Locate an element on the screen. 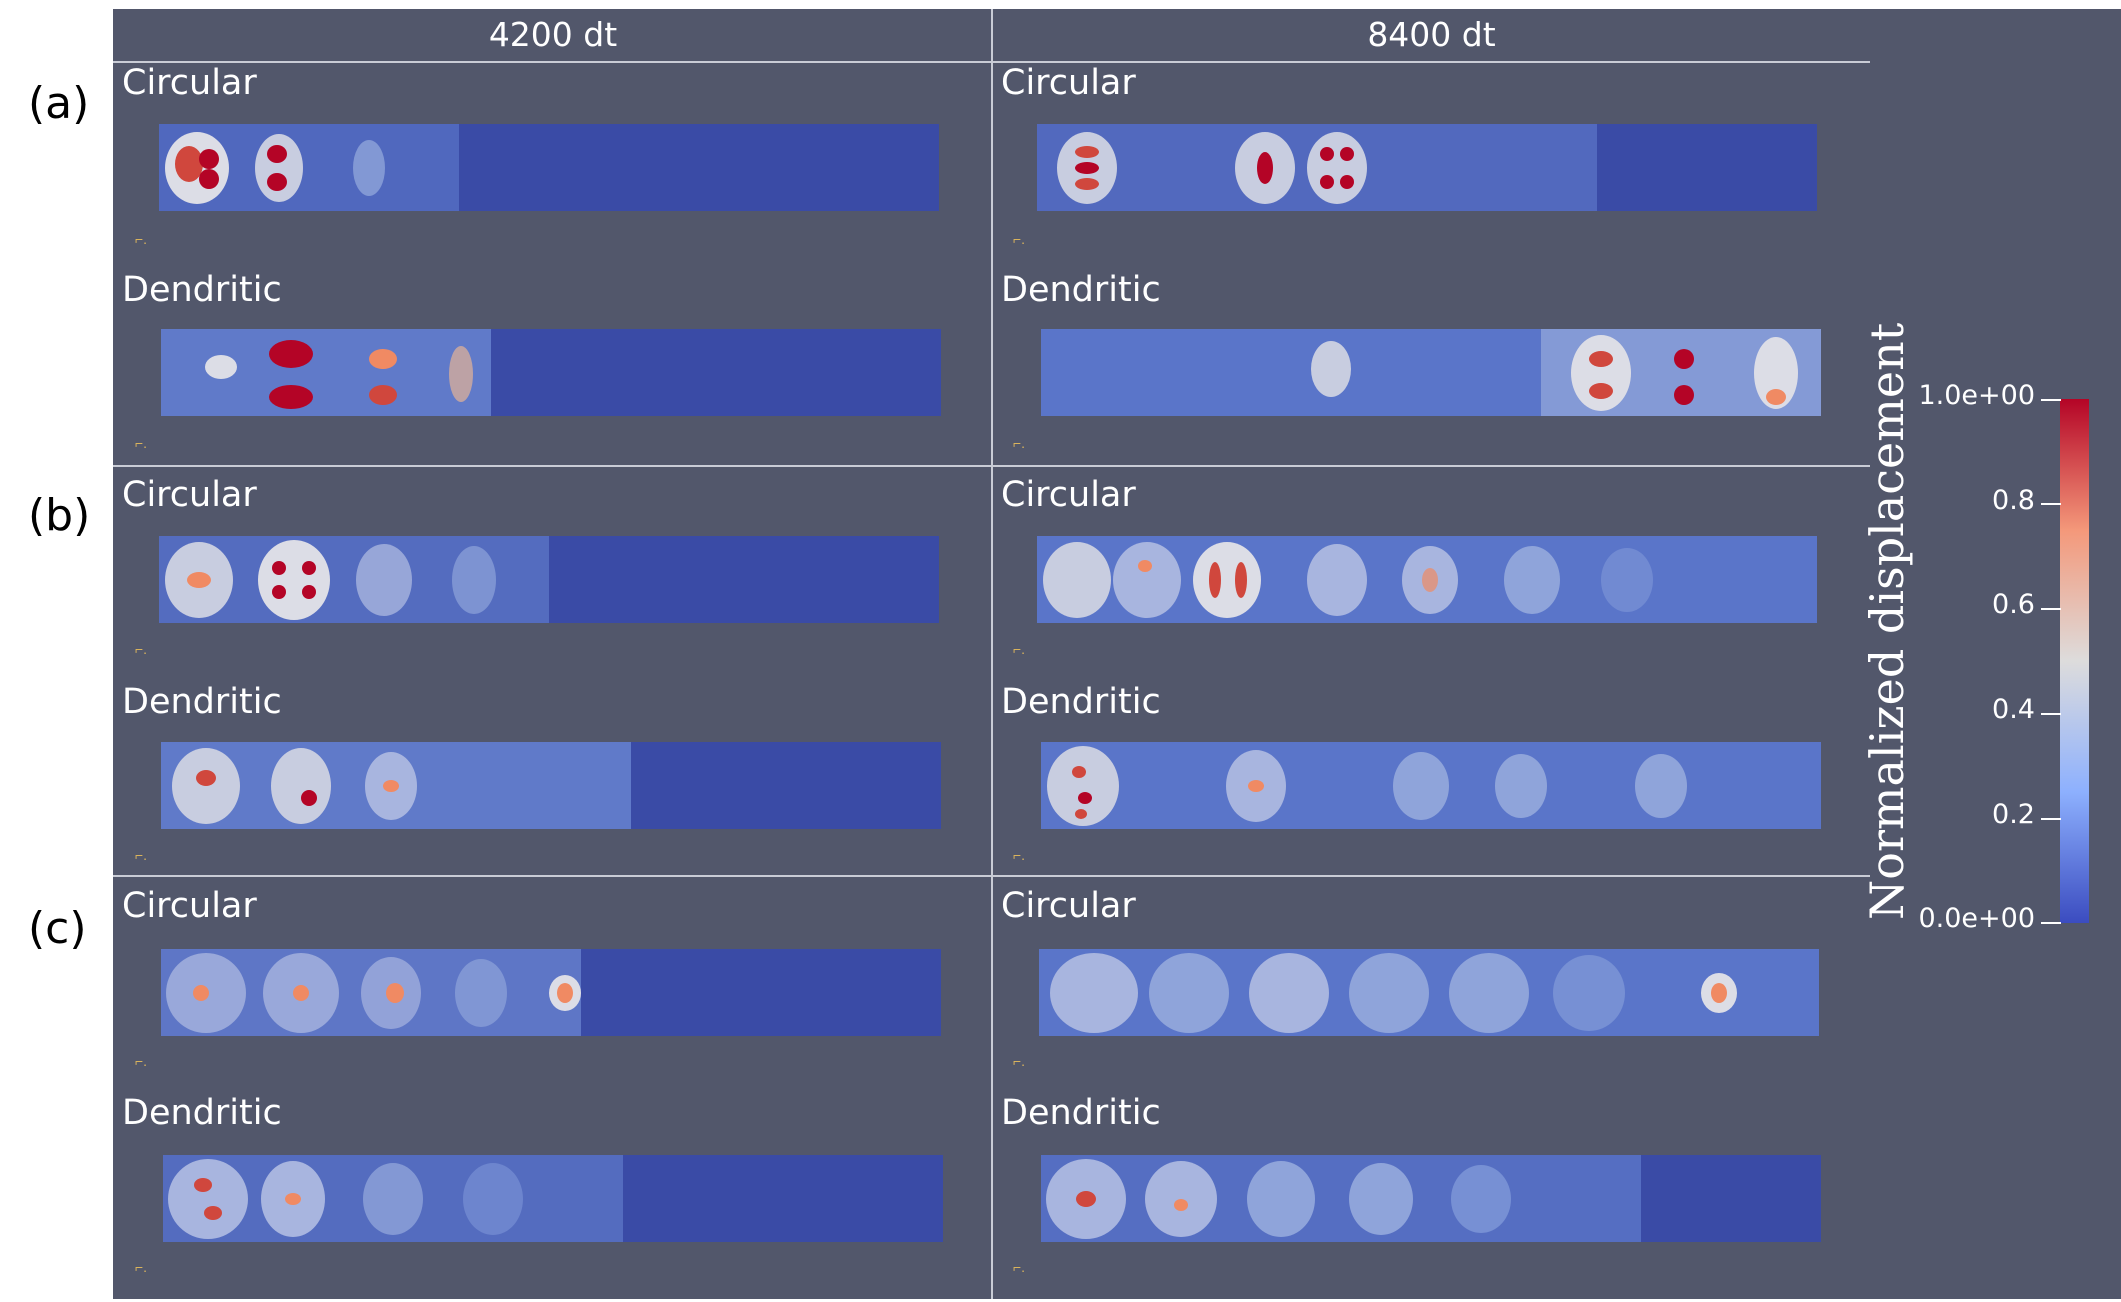  column-divider is located at coordinates (992, 654).